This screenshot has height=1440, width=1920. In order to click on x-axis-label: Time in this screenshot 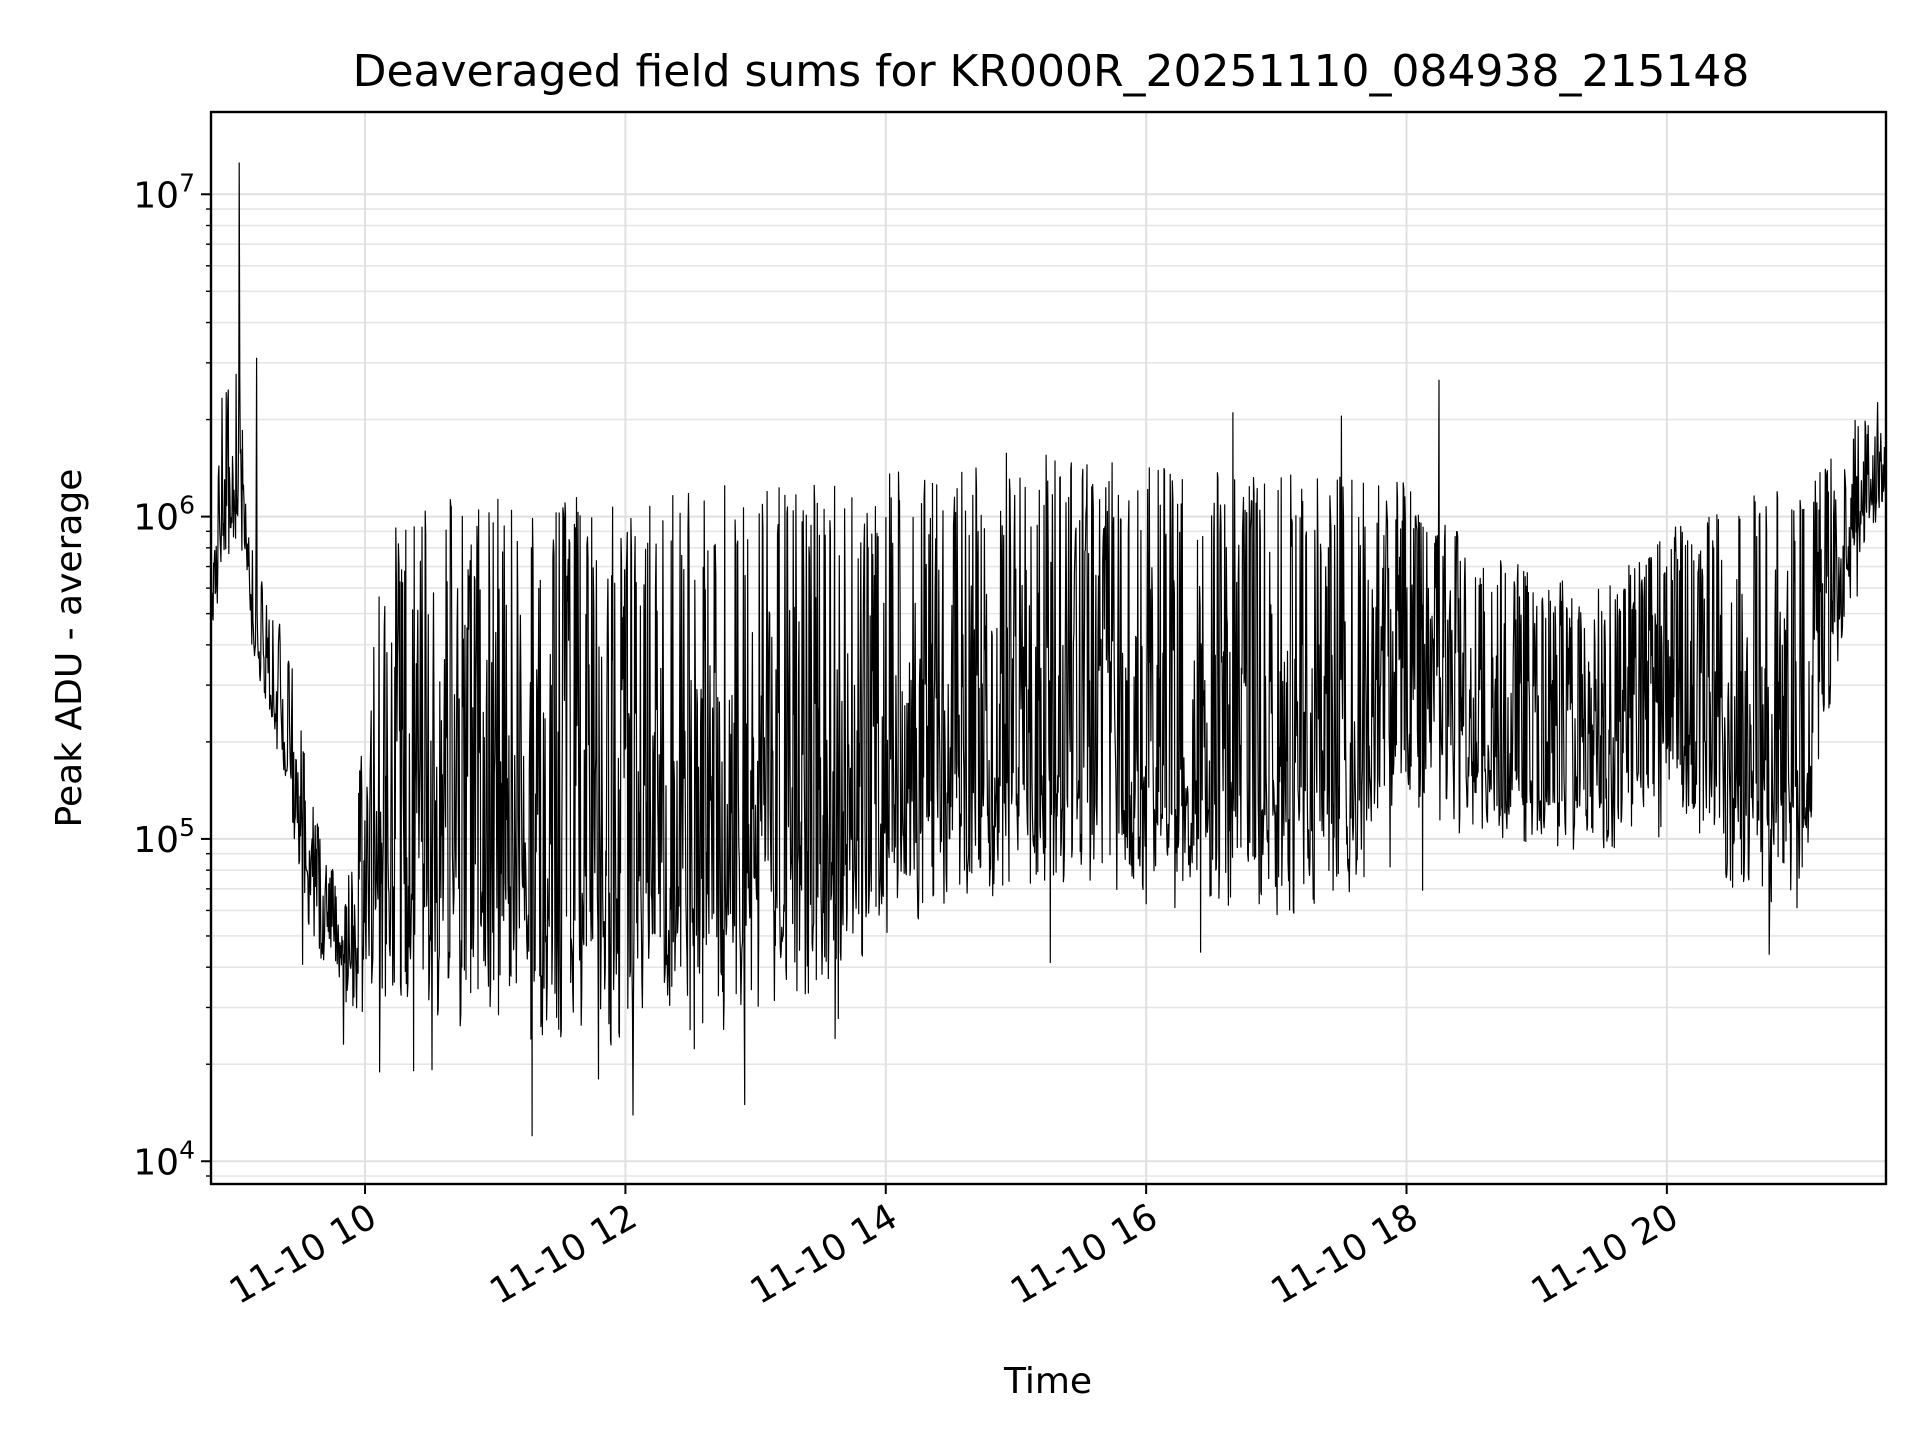, I will do `click(1047, 1381)`.